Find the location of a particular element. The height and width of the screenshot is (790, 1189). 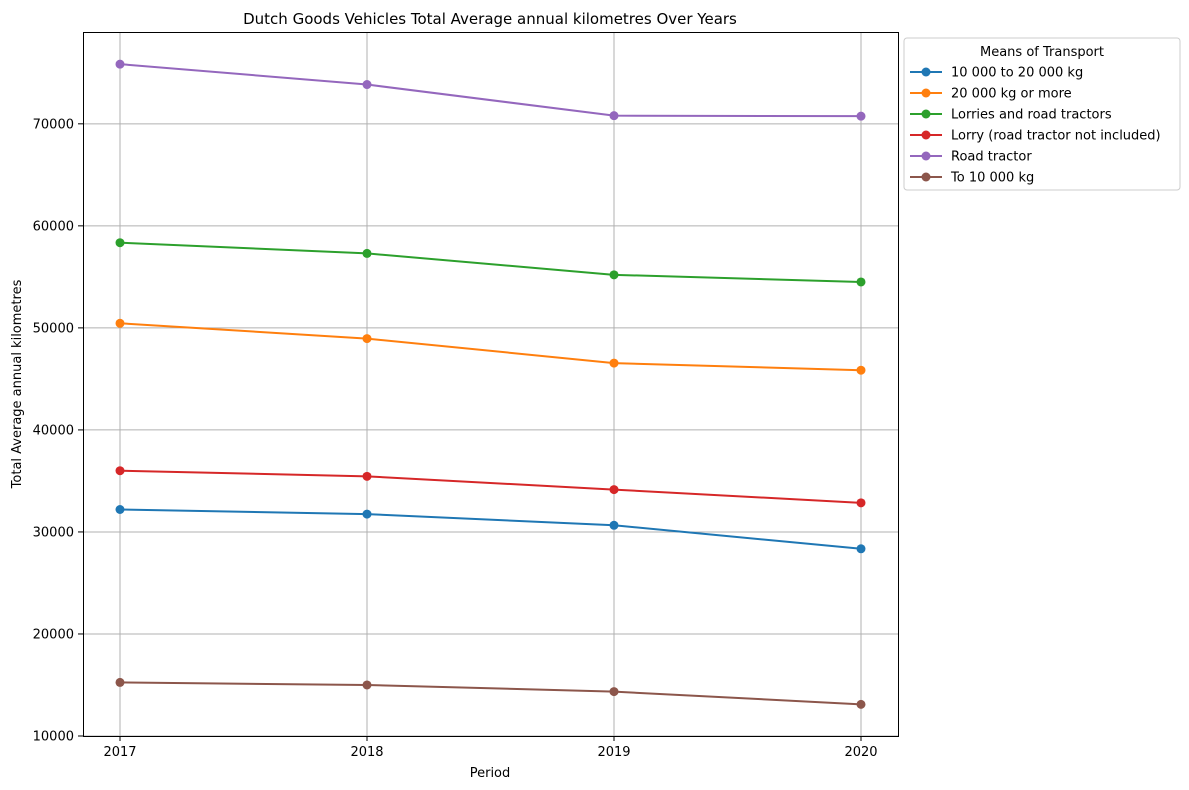

y-tick-label: 40000 is located at coordinates (53, 430).